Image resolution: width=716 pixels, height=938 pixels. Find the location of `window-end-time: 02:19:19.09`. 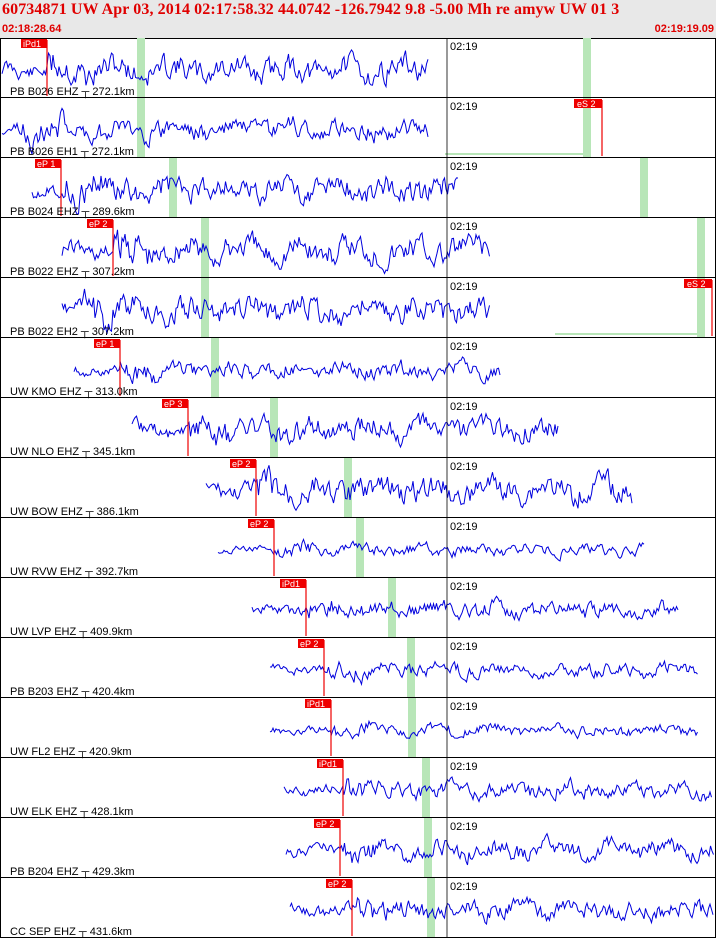

window-end-time: 02:19:19.09 is located at coordinates (684, 29).